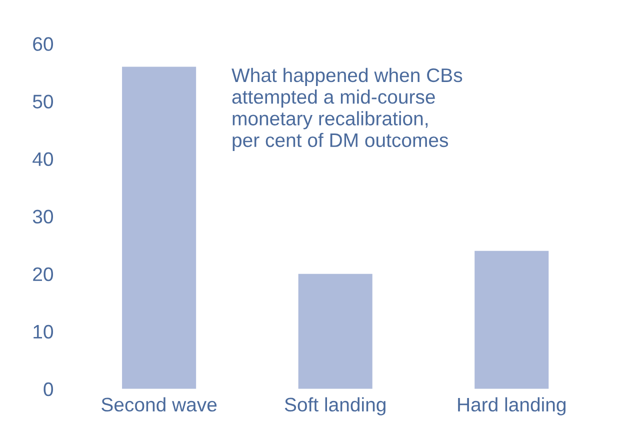 The image size is (621, 437). I want to click on y-tick-label: 10, so click(44, 331).